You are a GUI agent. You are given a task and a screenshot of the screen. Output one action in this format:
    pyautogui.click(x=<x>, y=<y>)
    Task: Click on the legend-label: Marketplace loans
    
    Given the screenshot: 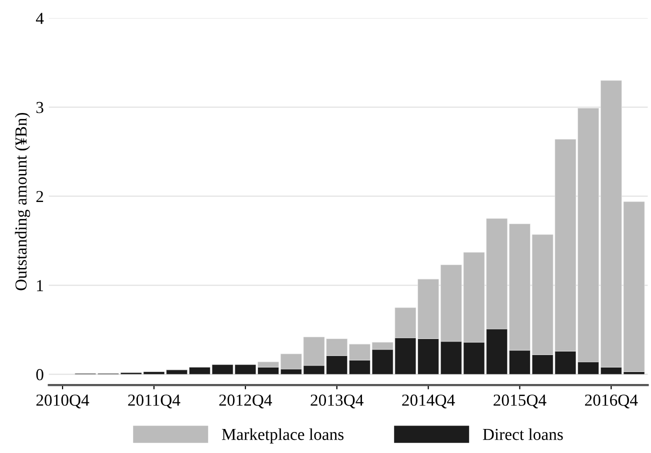 What is the action you would take?
    pyautogui.click(x=283, y=436)
    